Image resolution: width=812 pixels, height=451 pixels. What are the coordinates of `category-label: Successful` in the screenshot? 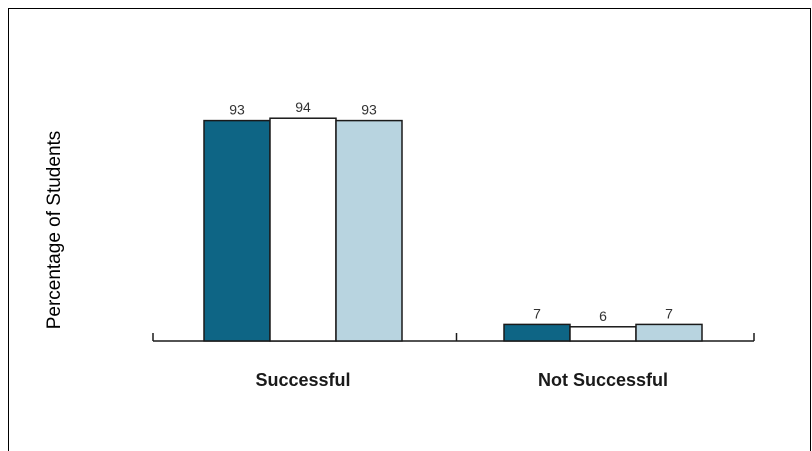 It's located at (302, 380).